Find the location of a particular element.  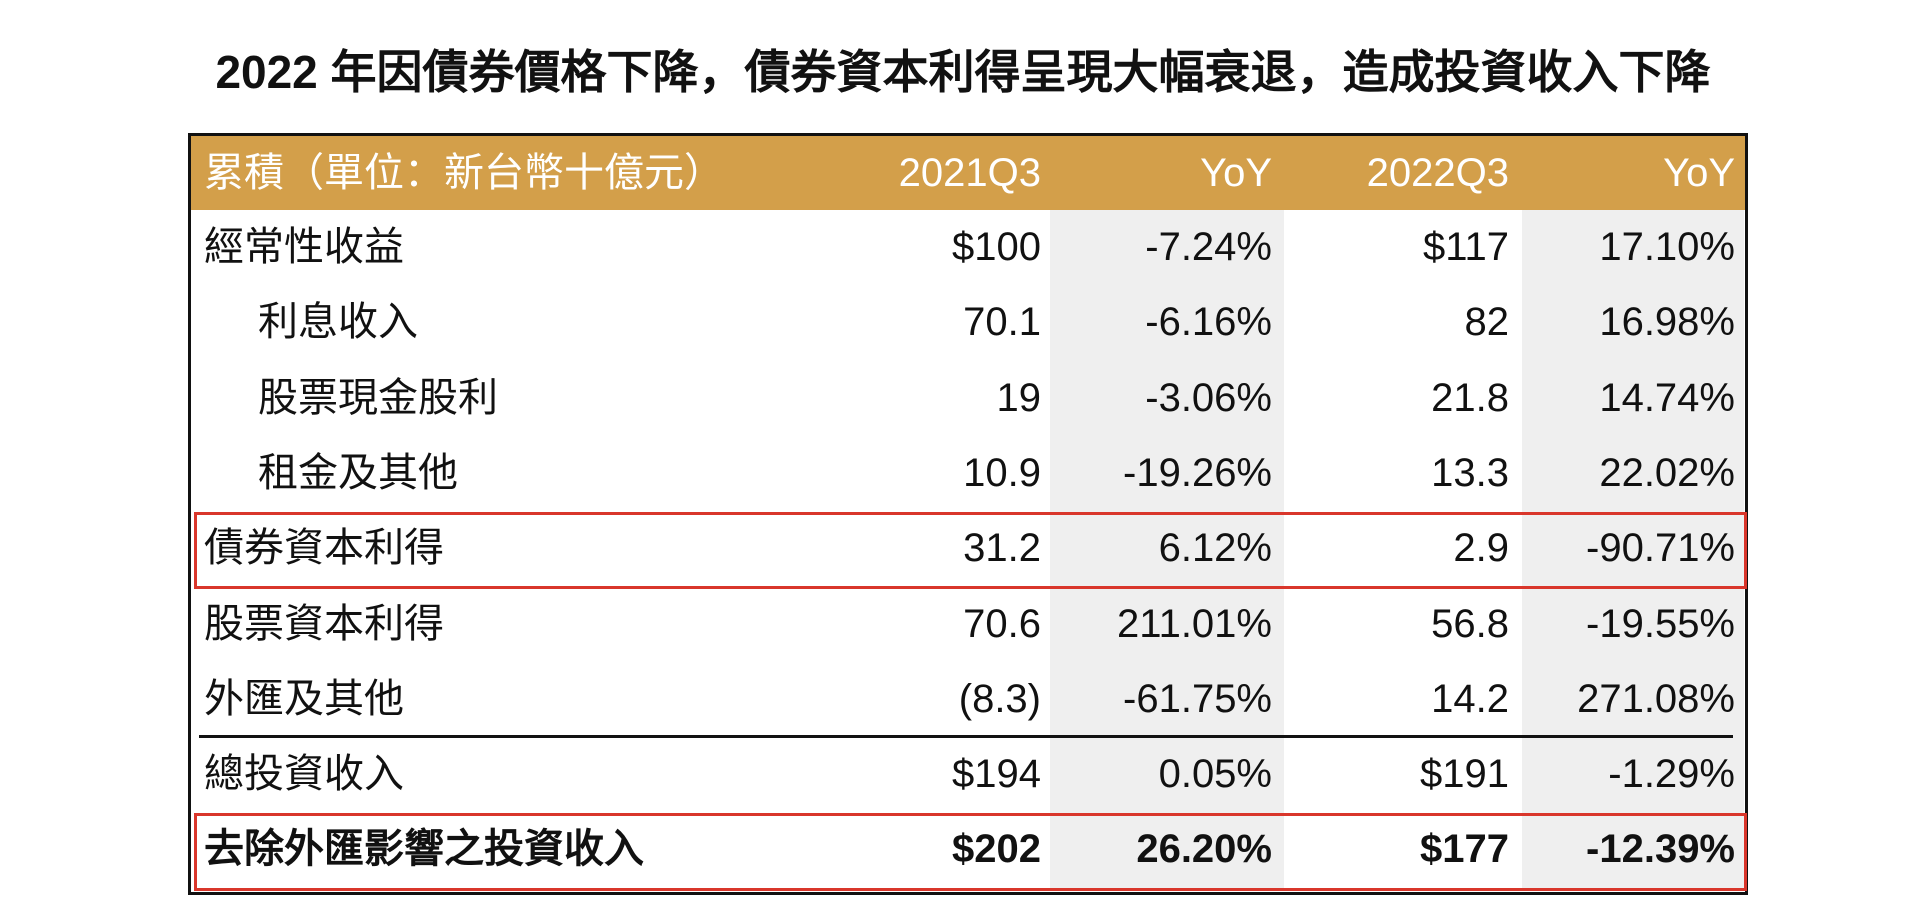

header-bar is located at coordinates (968, 173).